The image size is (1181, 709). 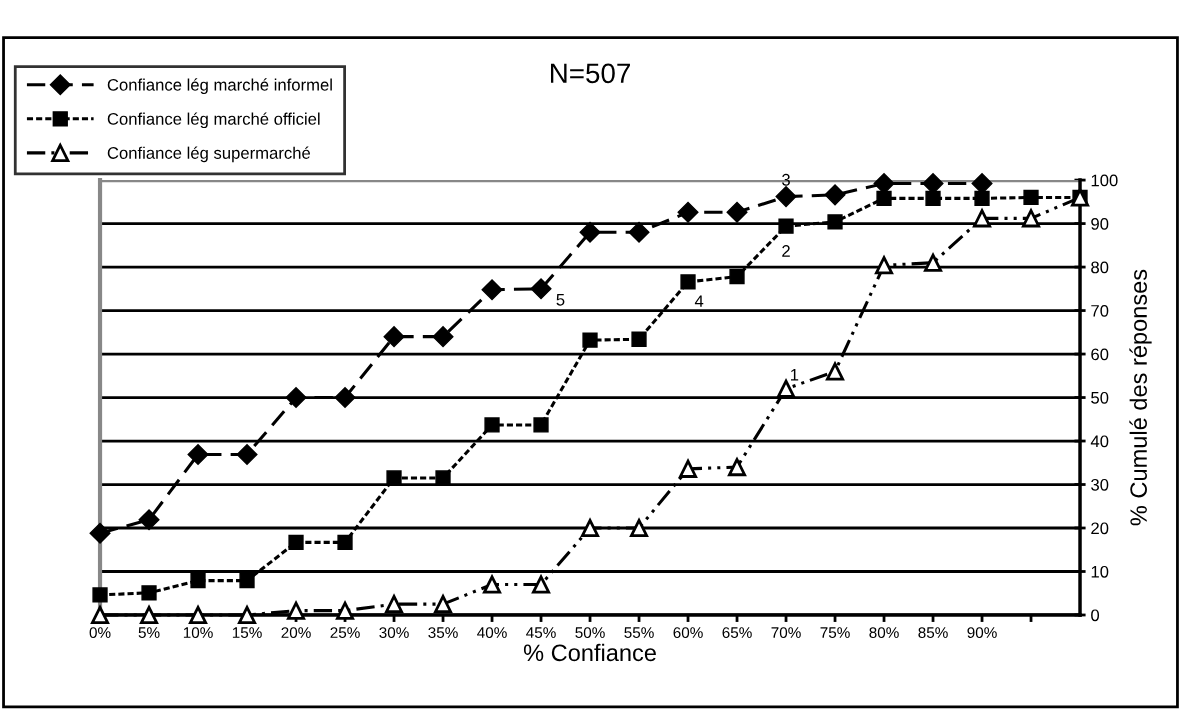 What do you see at coordinates (1100, 310) in the screenshot?
I see `y-tick-label: 70` at bounding box center [1100, 310].